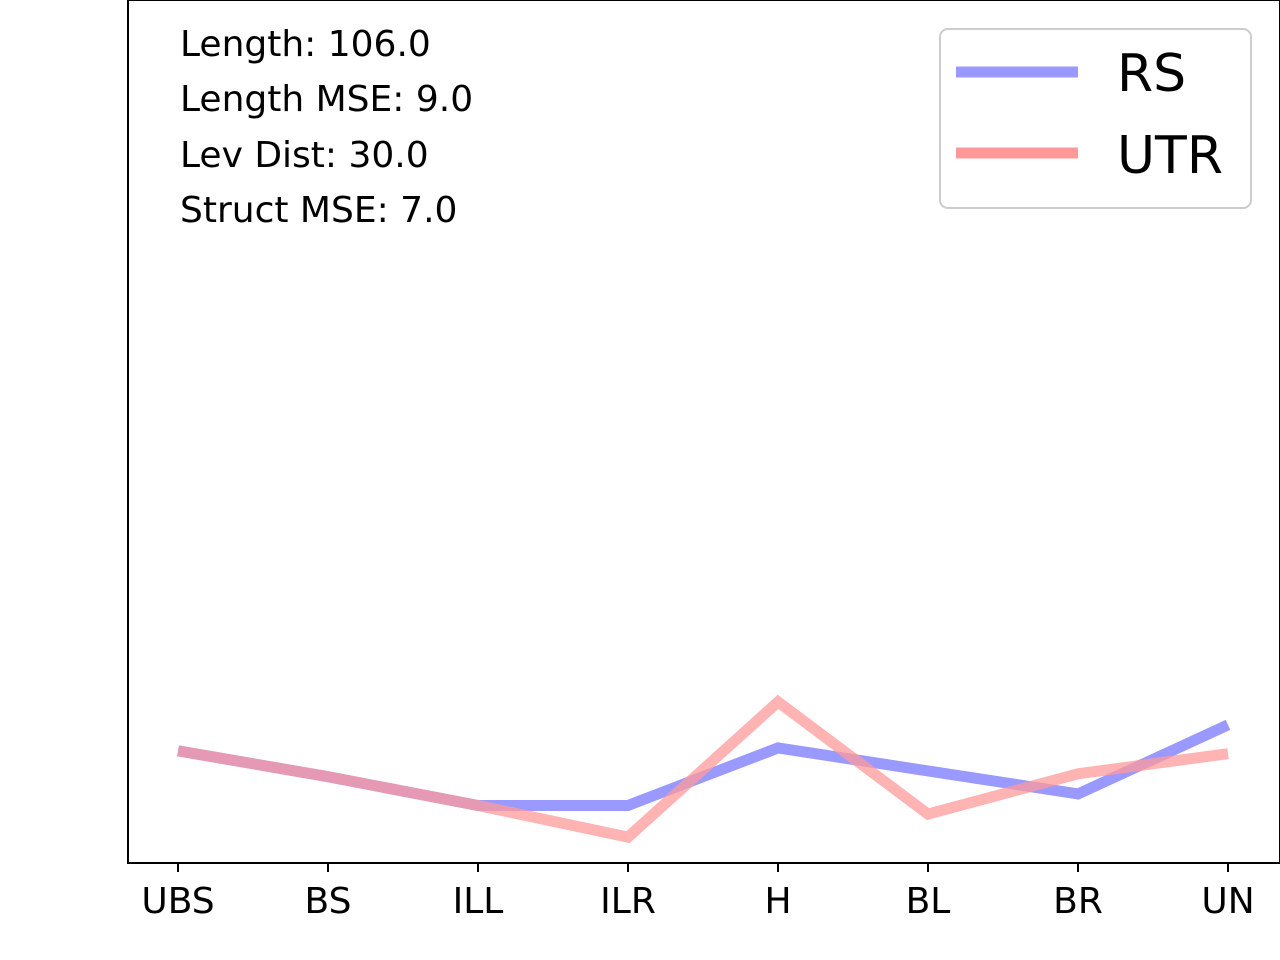 The image size is (1280, 960). I want to click on series-lines, so click(704, 769).